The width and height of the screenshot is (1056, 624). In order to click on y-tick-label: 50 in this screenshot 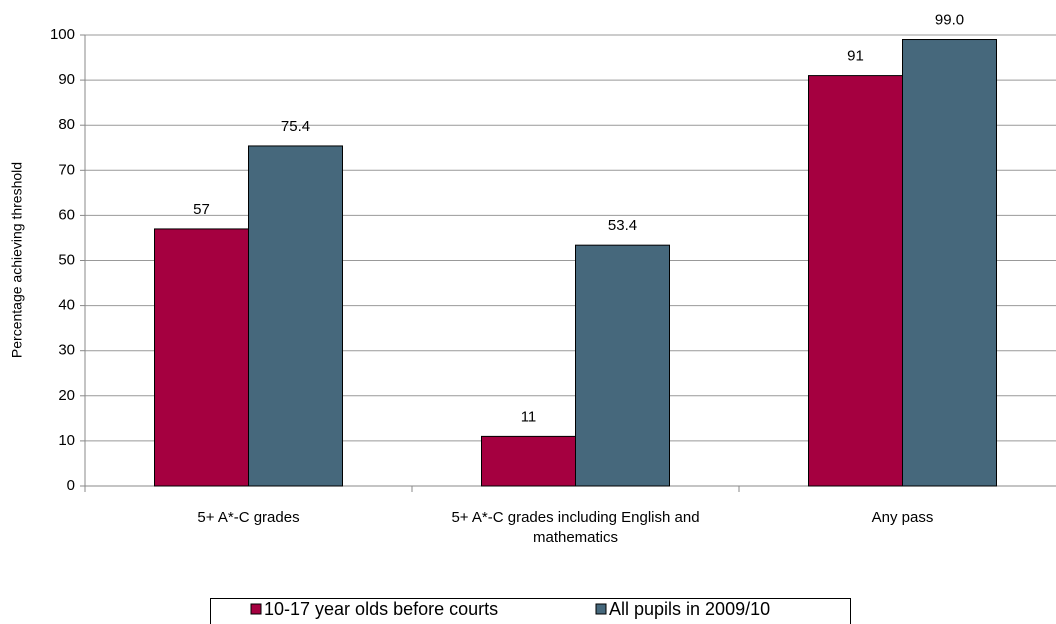, I will do `click(66, 259)`.